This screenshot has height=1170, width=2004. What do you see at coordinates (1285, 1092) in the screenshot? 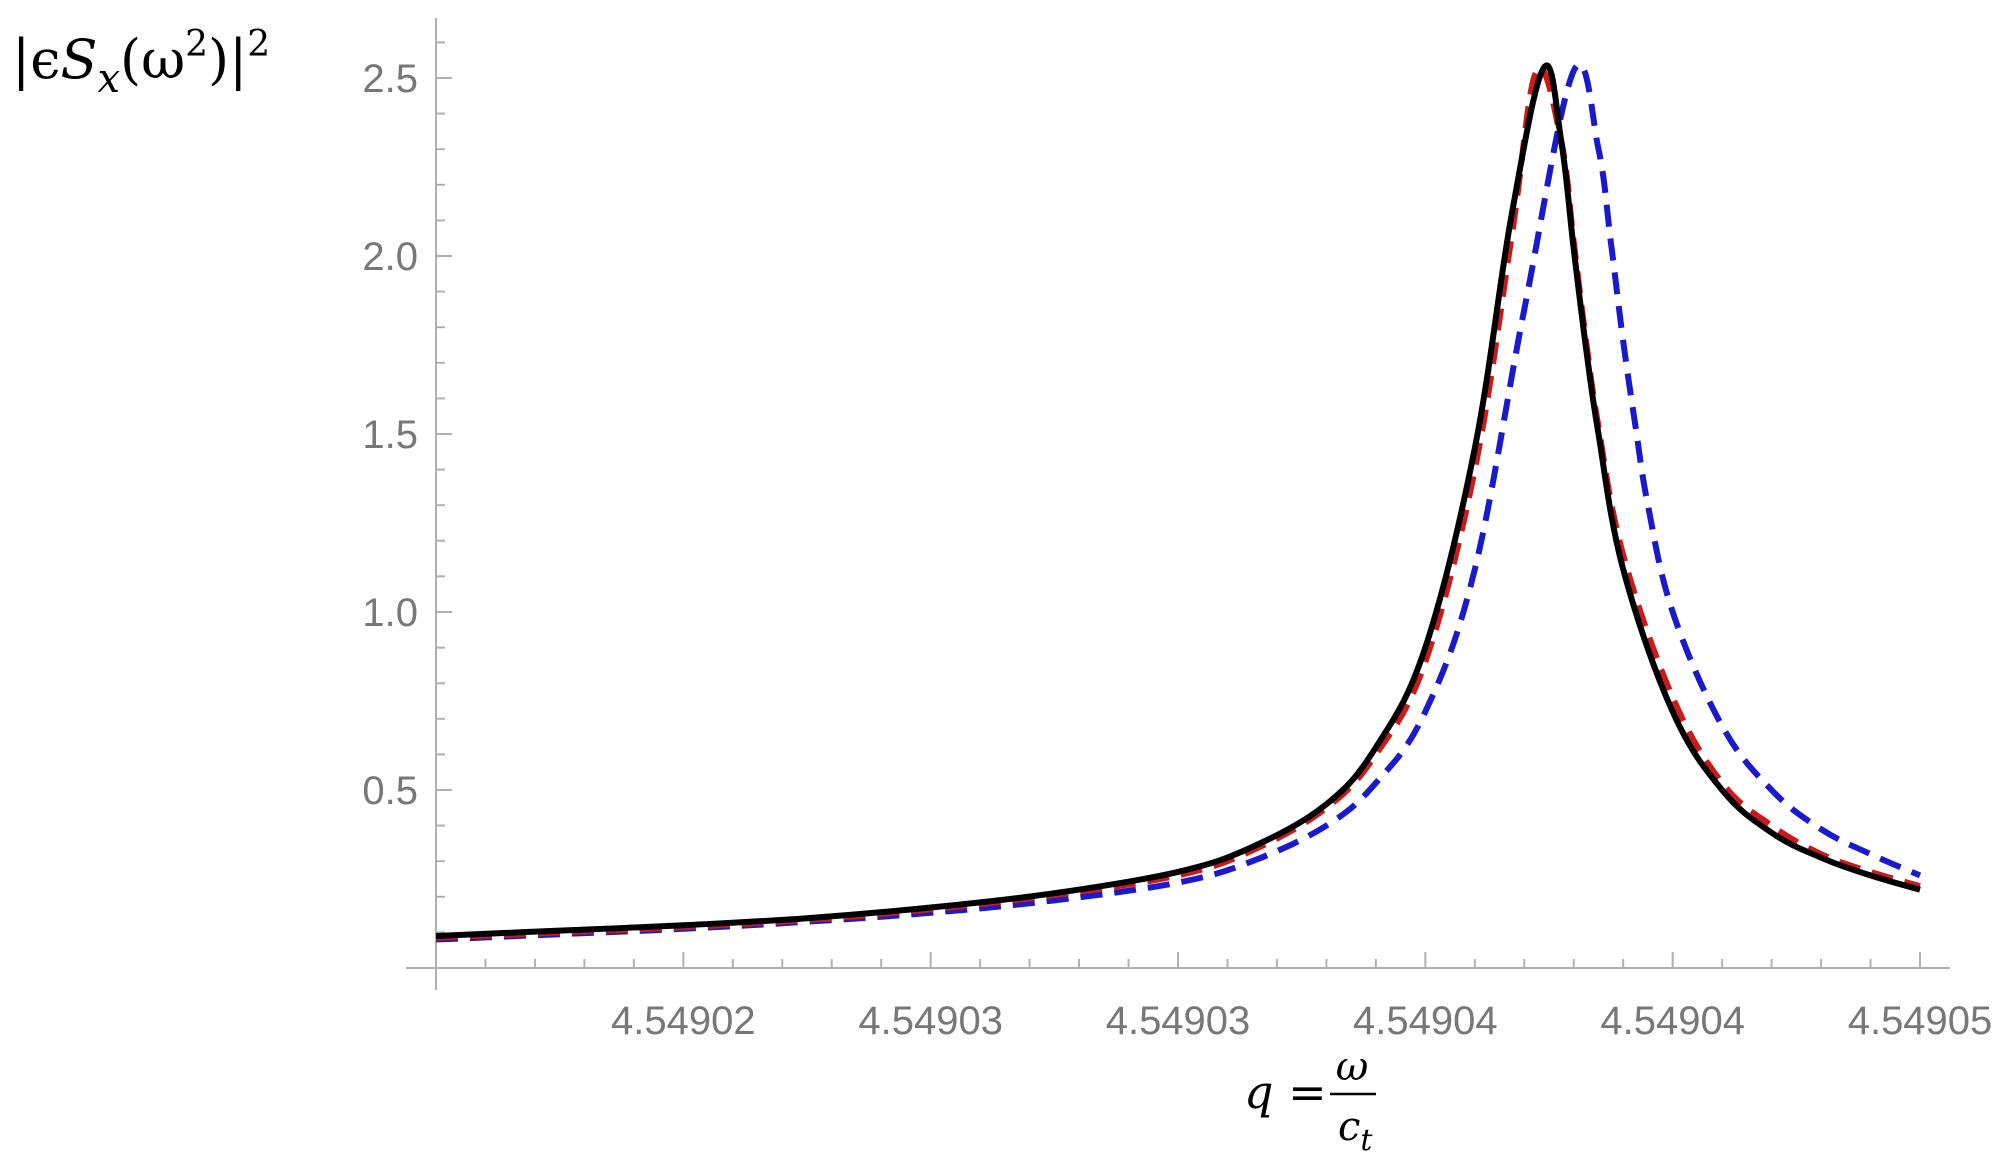
I see `x-axis-label-lhs: q =` at bounding box center [1285, 1092].